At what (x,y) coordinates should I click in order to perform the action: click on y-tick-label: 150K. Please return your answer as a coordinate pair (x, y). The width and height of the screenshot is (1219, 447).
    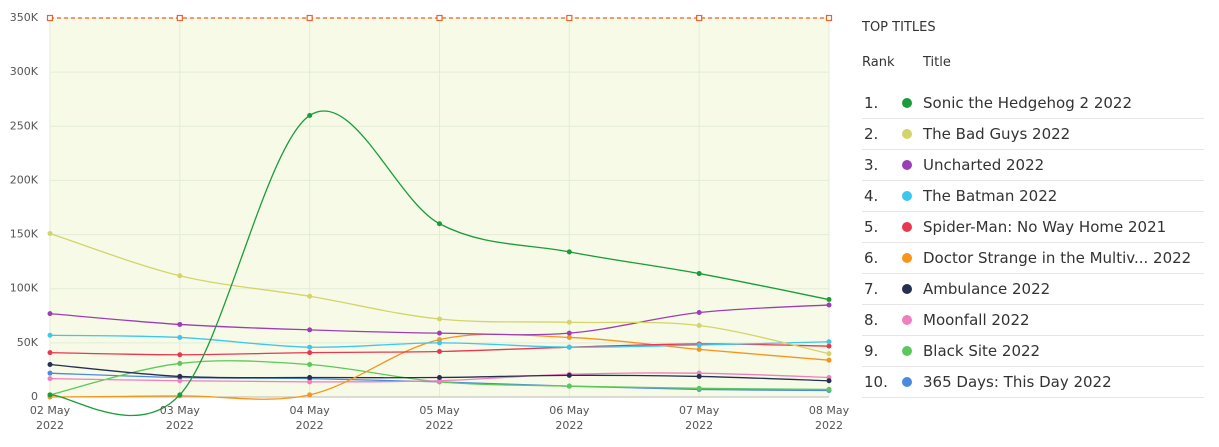
    Looking at the image, I should click on (24, 234).